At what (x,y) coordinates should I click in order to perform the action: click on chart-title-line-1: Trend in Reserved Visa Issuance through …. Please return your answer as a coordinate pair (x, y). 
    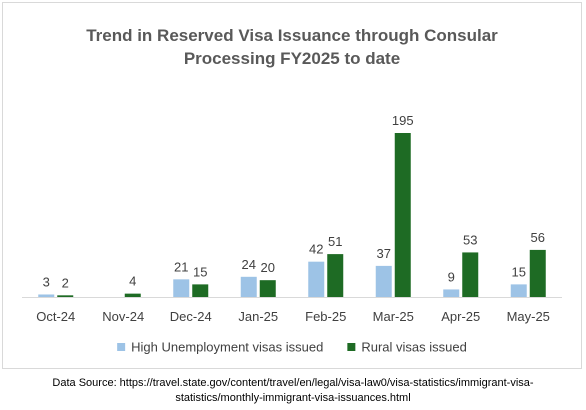
    Looking at the image, I should click on (292, 35).